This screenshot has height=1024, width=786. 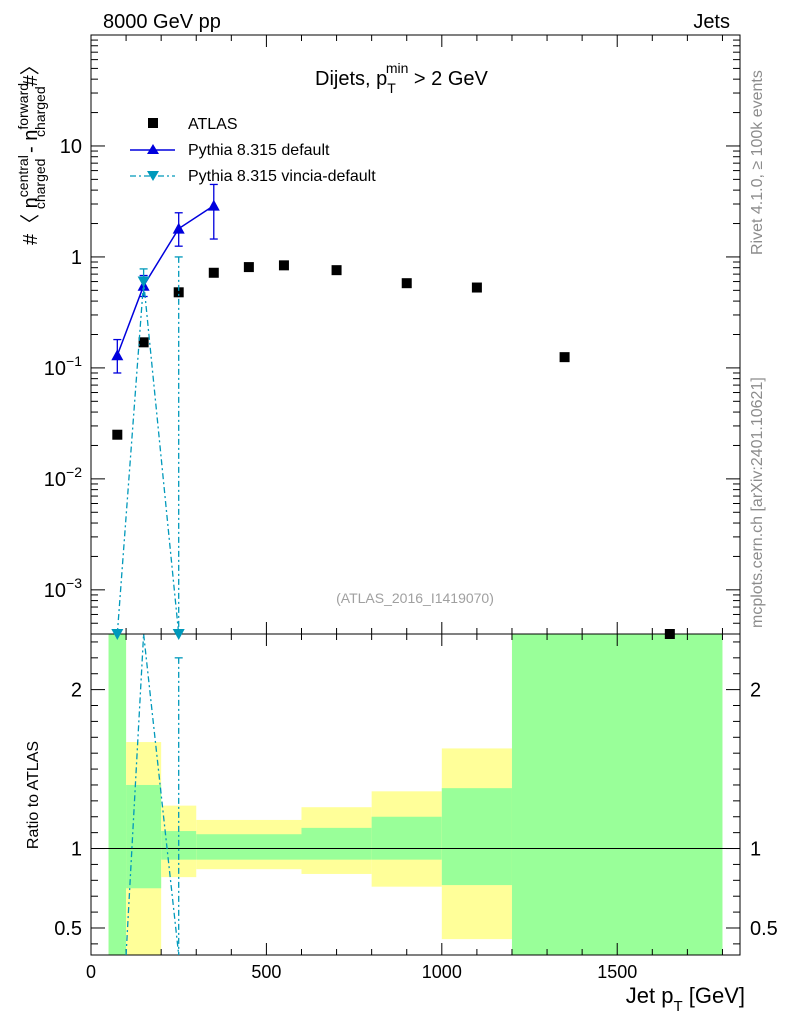 I want to click on y-tick-label: 1, so click(x=76, y=258).